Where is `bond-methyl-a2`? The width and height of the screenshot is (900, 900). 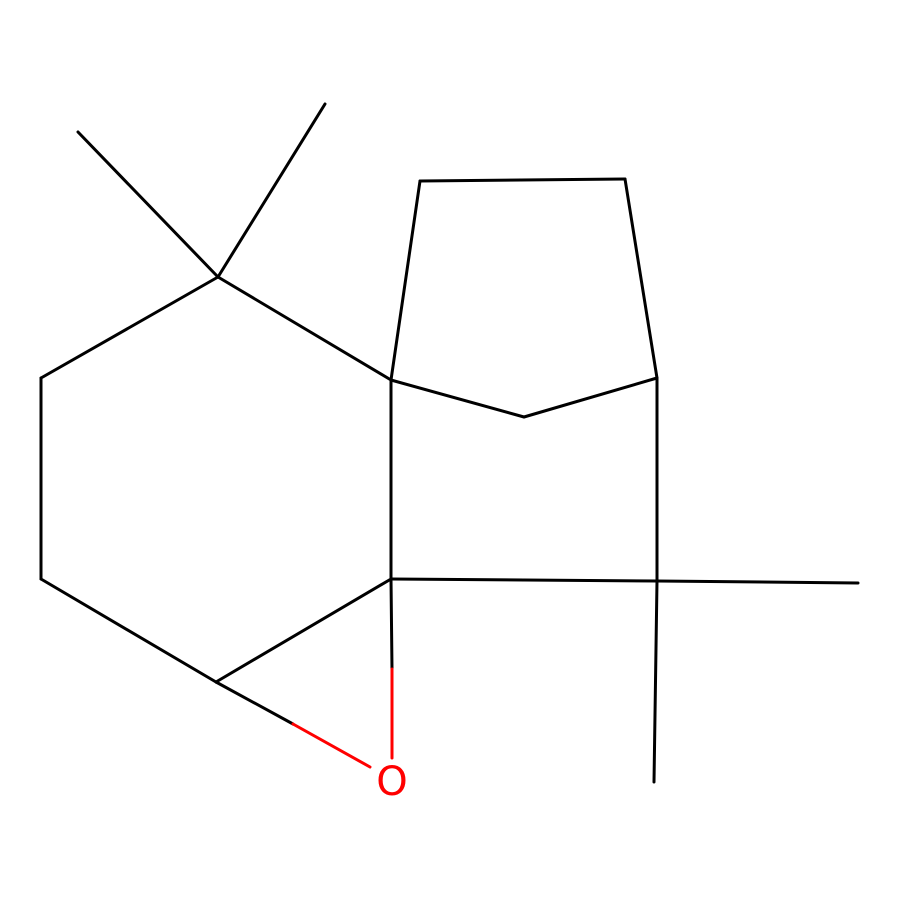
bond-methyl-a2 is located at coordinates (271, 190).